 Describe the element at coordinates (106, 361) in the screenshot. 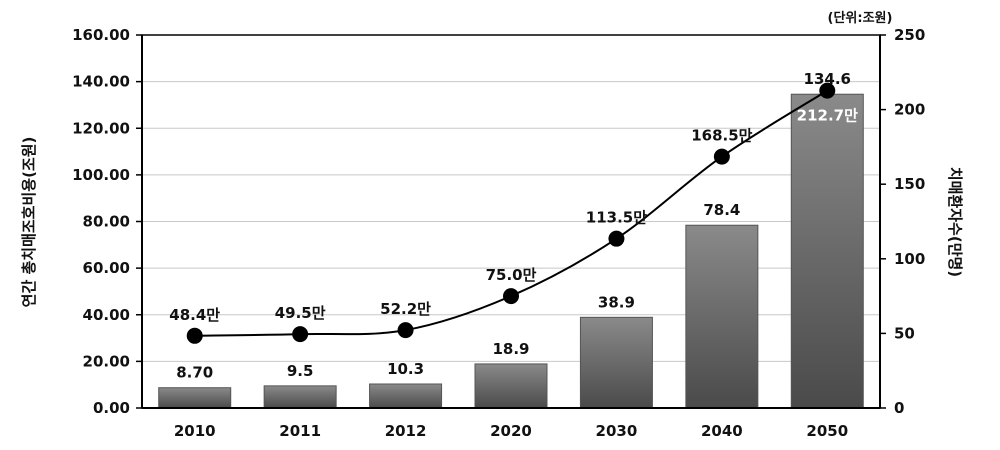

I see `left-tick-label: 20.00` at that location.